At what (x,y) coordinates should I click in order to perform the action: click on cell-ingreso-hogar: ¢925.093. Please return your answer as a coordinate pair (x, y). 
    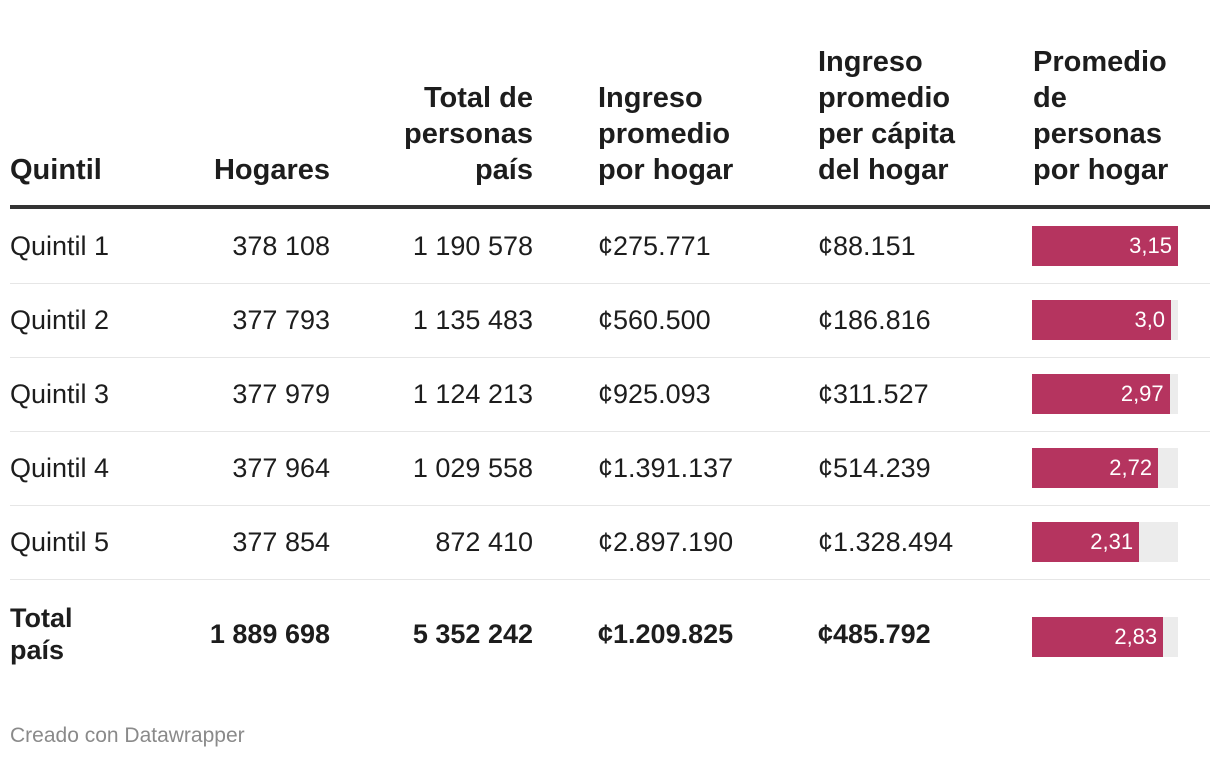
    Looking at the image, I should click on (654, 393).